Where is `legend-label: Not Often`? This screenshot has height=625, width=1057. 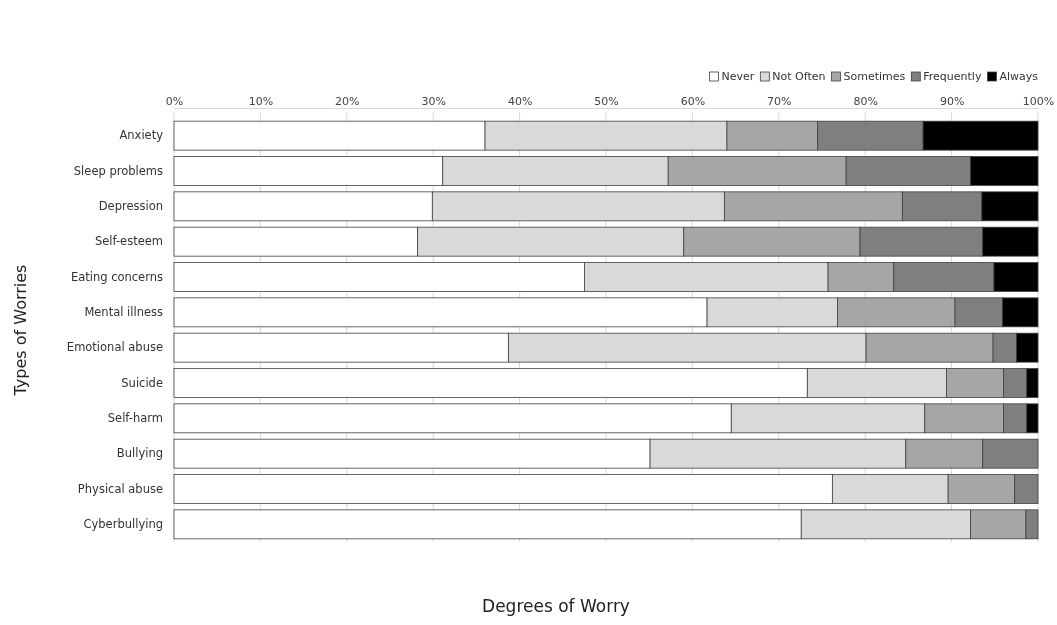
legend-label: Not Often is located at coordinates (799, 76).